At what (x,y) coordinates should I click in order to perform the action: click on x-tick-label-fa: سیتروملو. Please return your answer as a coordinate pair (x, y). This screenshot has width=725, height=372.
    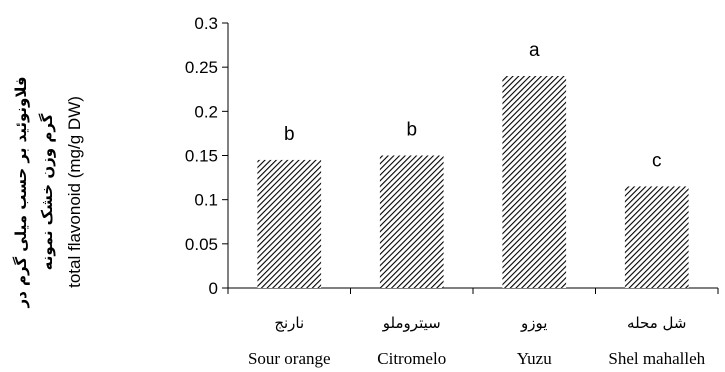
    Looking at the image, I should click on (411, 323).